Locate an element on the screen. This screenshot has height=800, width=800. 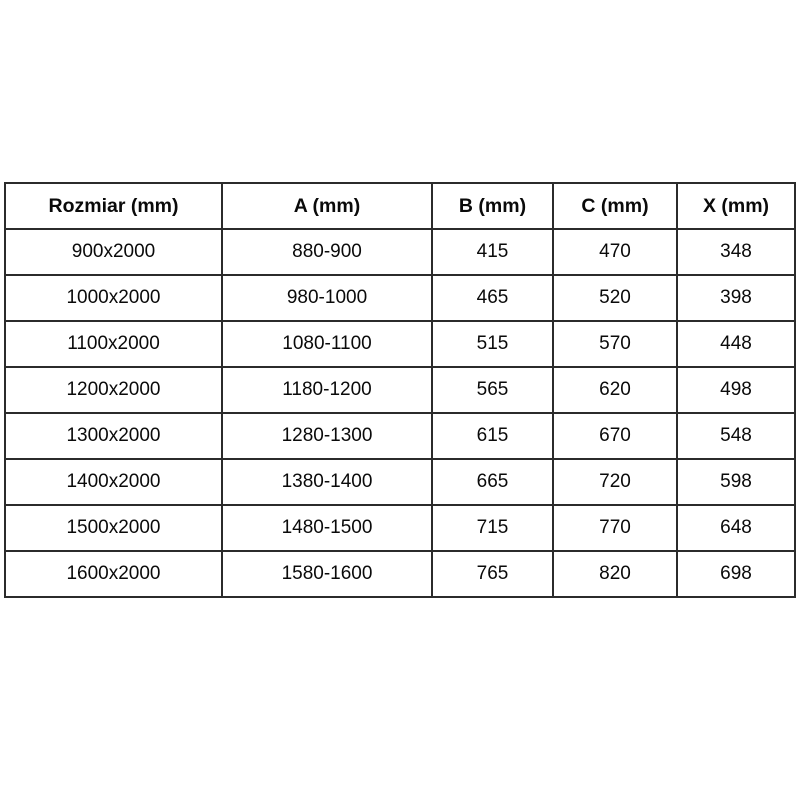
cell-rozmiar: 900x2000 is located at coordinates (113, 252).